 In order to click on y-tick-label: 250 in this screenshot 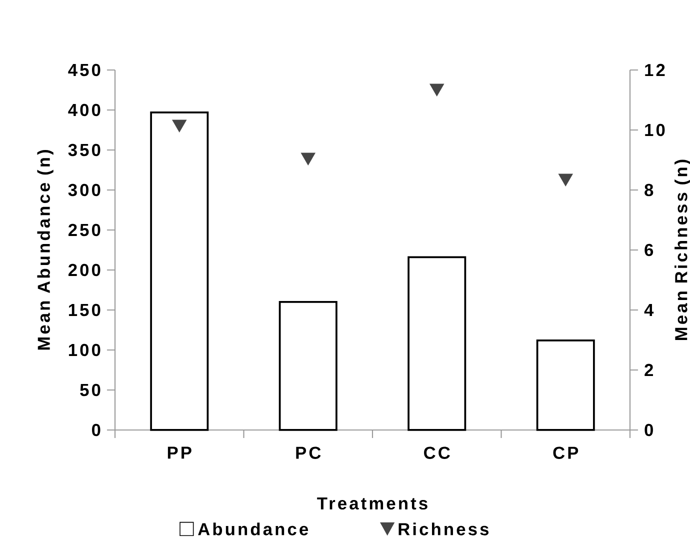, I will do `click(84, 230)`.